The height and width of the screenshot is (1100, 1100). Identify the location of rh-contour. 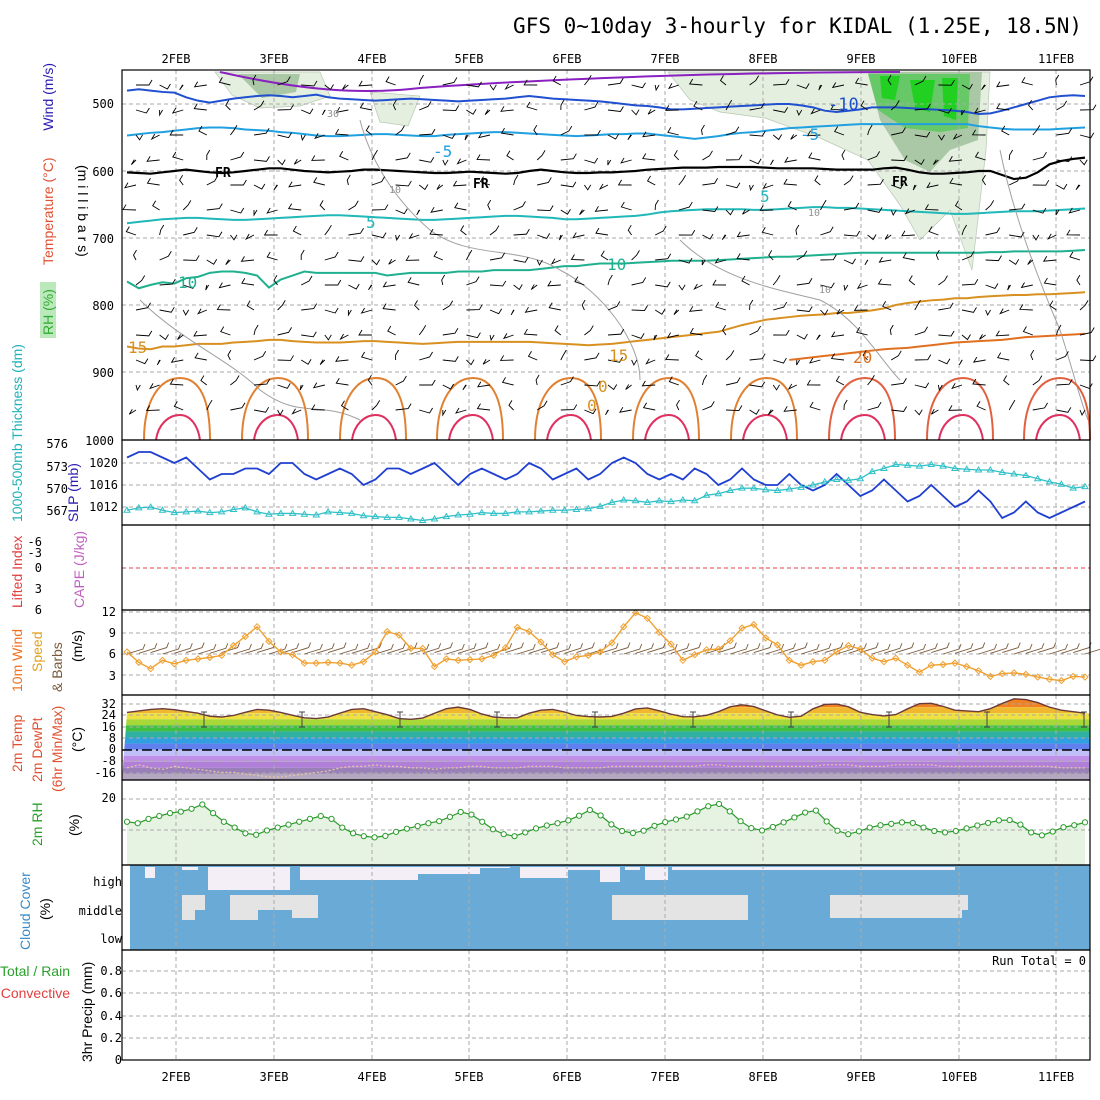
(500, 250).